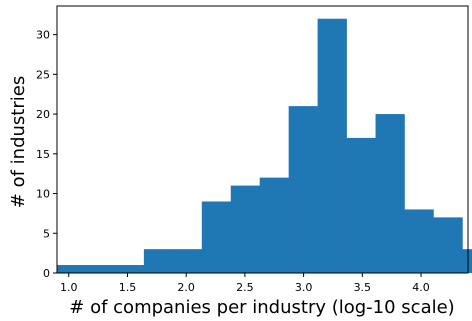 This screenshot has width=472, height=321. I want to click on x-tick-label: 3.5, so click(363, 287).